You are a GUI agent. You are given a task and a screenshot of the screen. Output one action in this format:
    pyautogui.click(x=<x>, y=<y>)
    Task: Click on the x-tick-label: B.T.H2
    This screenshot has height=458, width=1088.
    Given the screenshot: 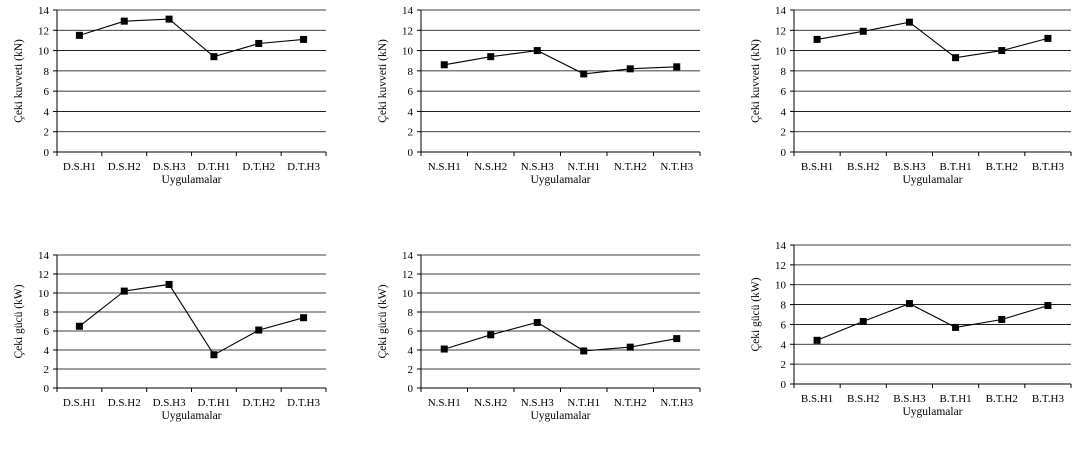 What is the action you would take?
    pyautogui.click(x=1002, y=399)
    